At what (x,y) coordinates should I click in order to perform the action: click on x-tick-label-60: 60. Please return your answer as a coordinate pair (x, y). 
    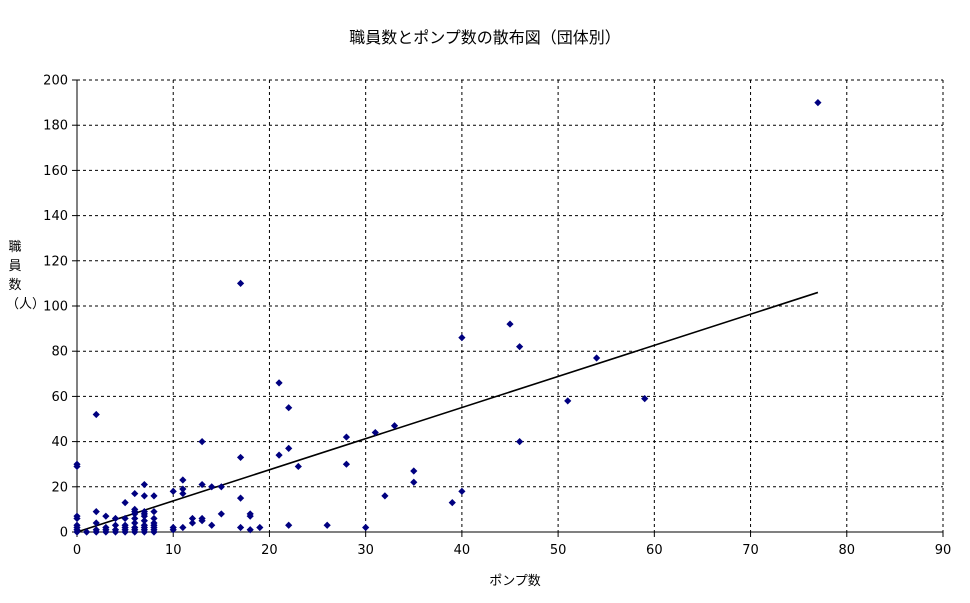
    Looking at the image, I should click on (654, 550).